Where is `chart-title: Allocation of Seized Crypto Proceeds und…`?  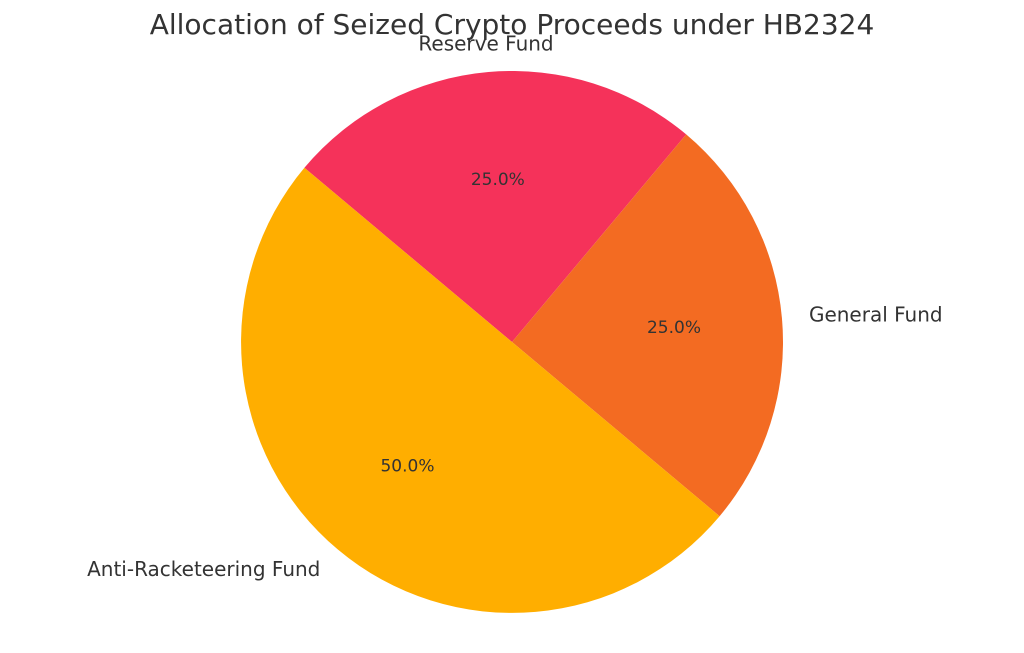 chart-title: Allocation of Seized Crypto Proceeds und… is located at coordinates (512, 24).